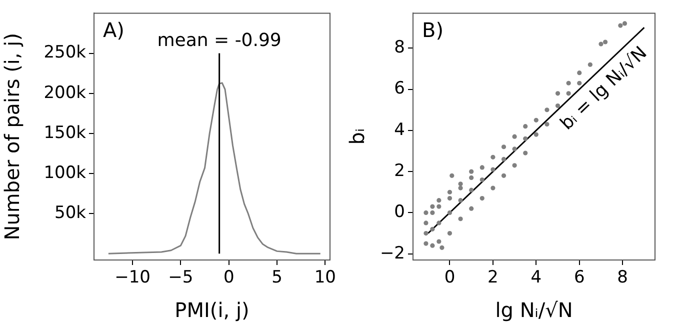 The width and height of the screenshot is (677, 326). I want to click on y-tick-label: 2, so click(399, 170).